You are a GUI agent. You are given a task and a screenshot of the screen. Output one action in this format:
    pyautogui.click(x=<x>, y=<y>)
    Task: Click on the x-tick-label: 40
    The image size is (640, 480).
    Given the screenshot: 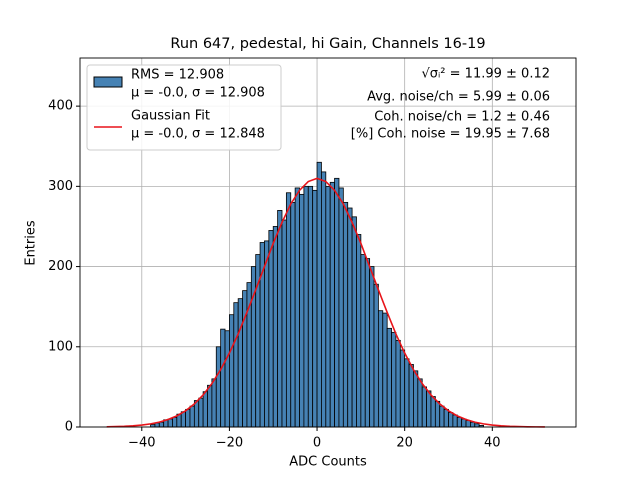 What is the action you would take?
    pyautogui.click(x=492, y=443)
    